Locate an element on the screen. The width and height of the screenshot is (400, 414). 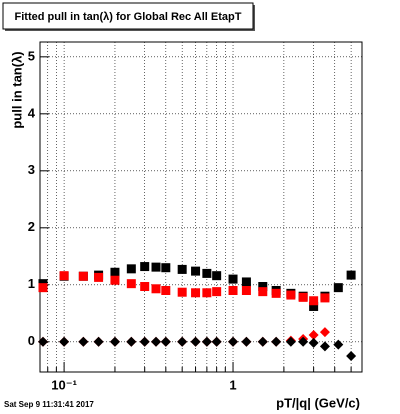
y-tick-label: 4 is located at coordinates (32, 112).